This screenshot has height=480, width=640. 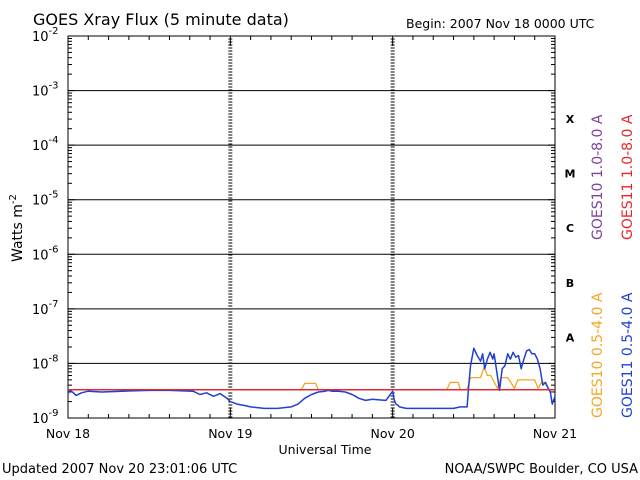 I want to click on x-axis-label: Universal Time, so click(x=325, y=449).